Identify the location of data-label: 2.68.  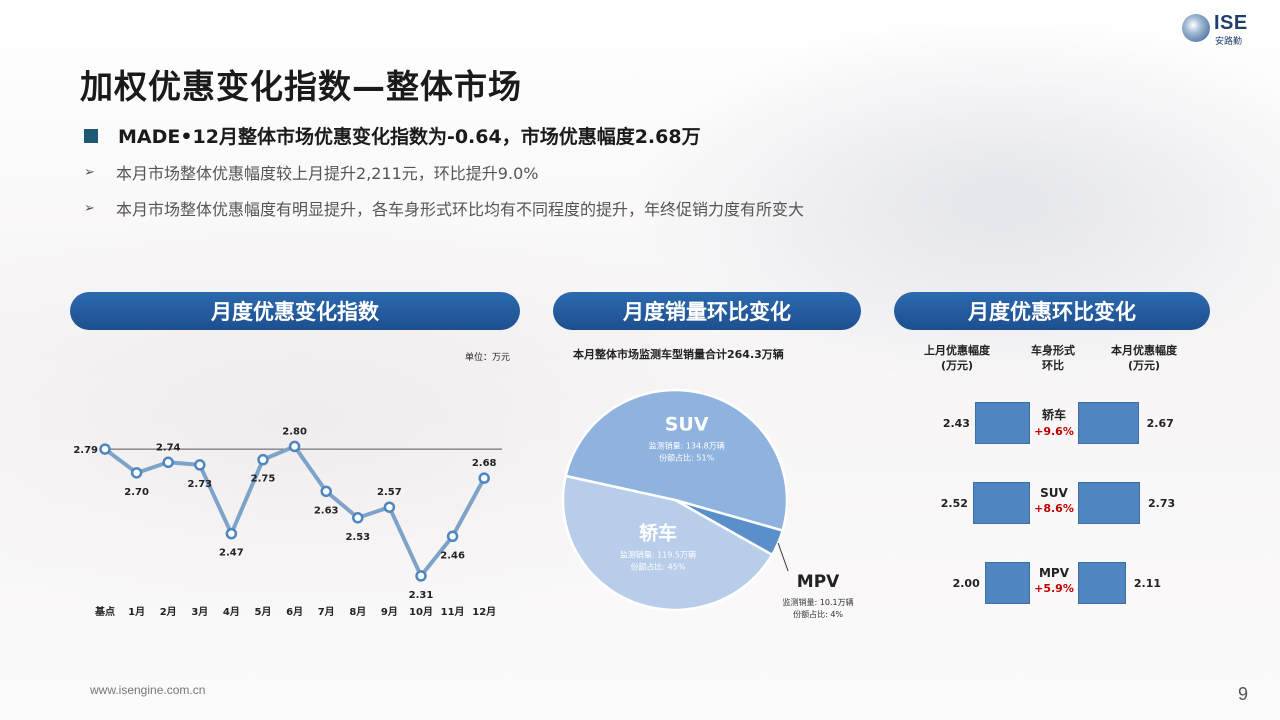
(484, 463).